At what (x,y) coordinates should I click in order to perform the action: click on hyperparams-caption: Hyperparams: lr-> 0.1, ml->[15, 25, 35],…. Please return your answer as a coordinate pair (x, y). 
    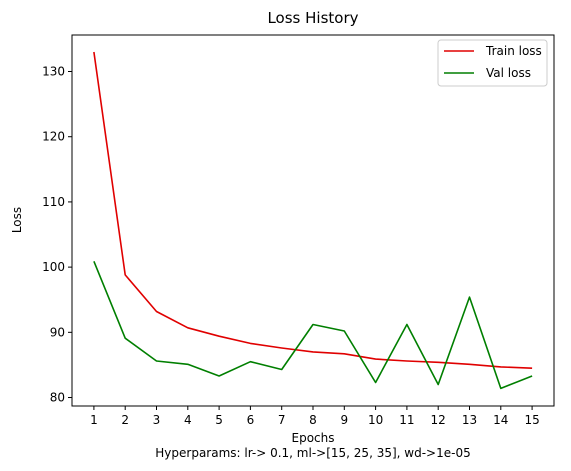
    Looking at the image, I should click on (312, 453).